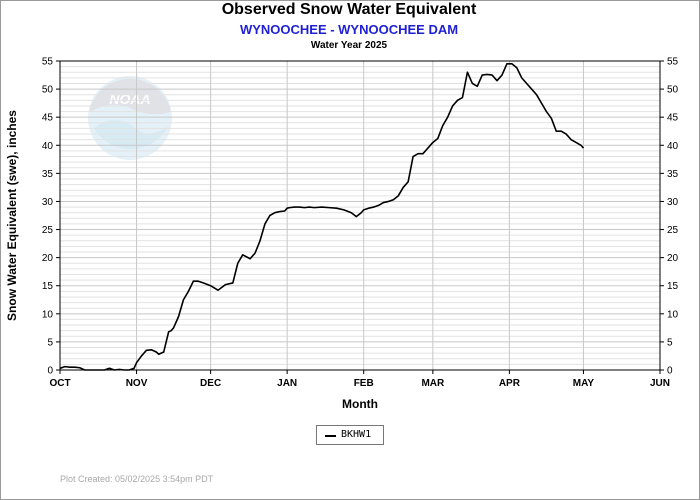 This screenshot has width=700, height=500. I want to click on x-tick-label: MAR, so click(433, 383).